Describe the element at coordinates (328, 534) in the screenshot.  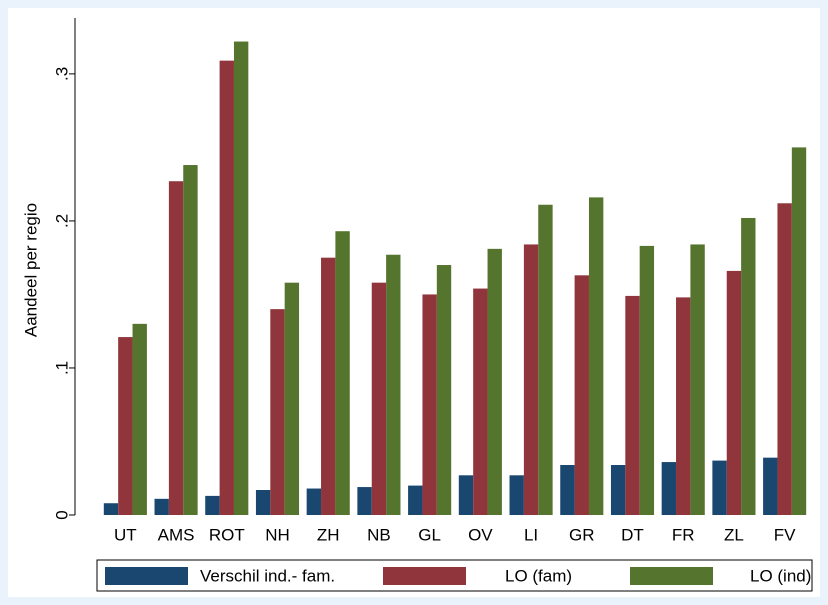
I see `x-tick-label: ZH` at that location.